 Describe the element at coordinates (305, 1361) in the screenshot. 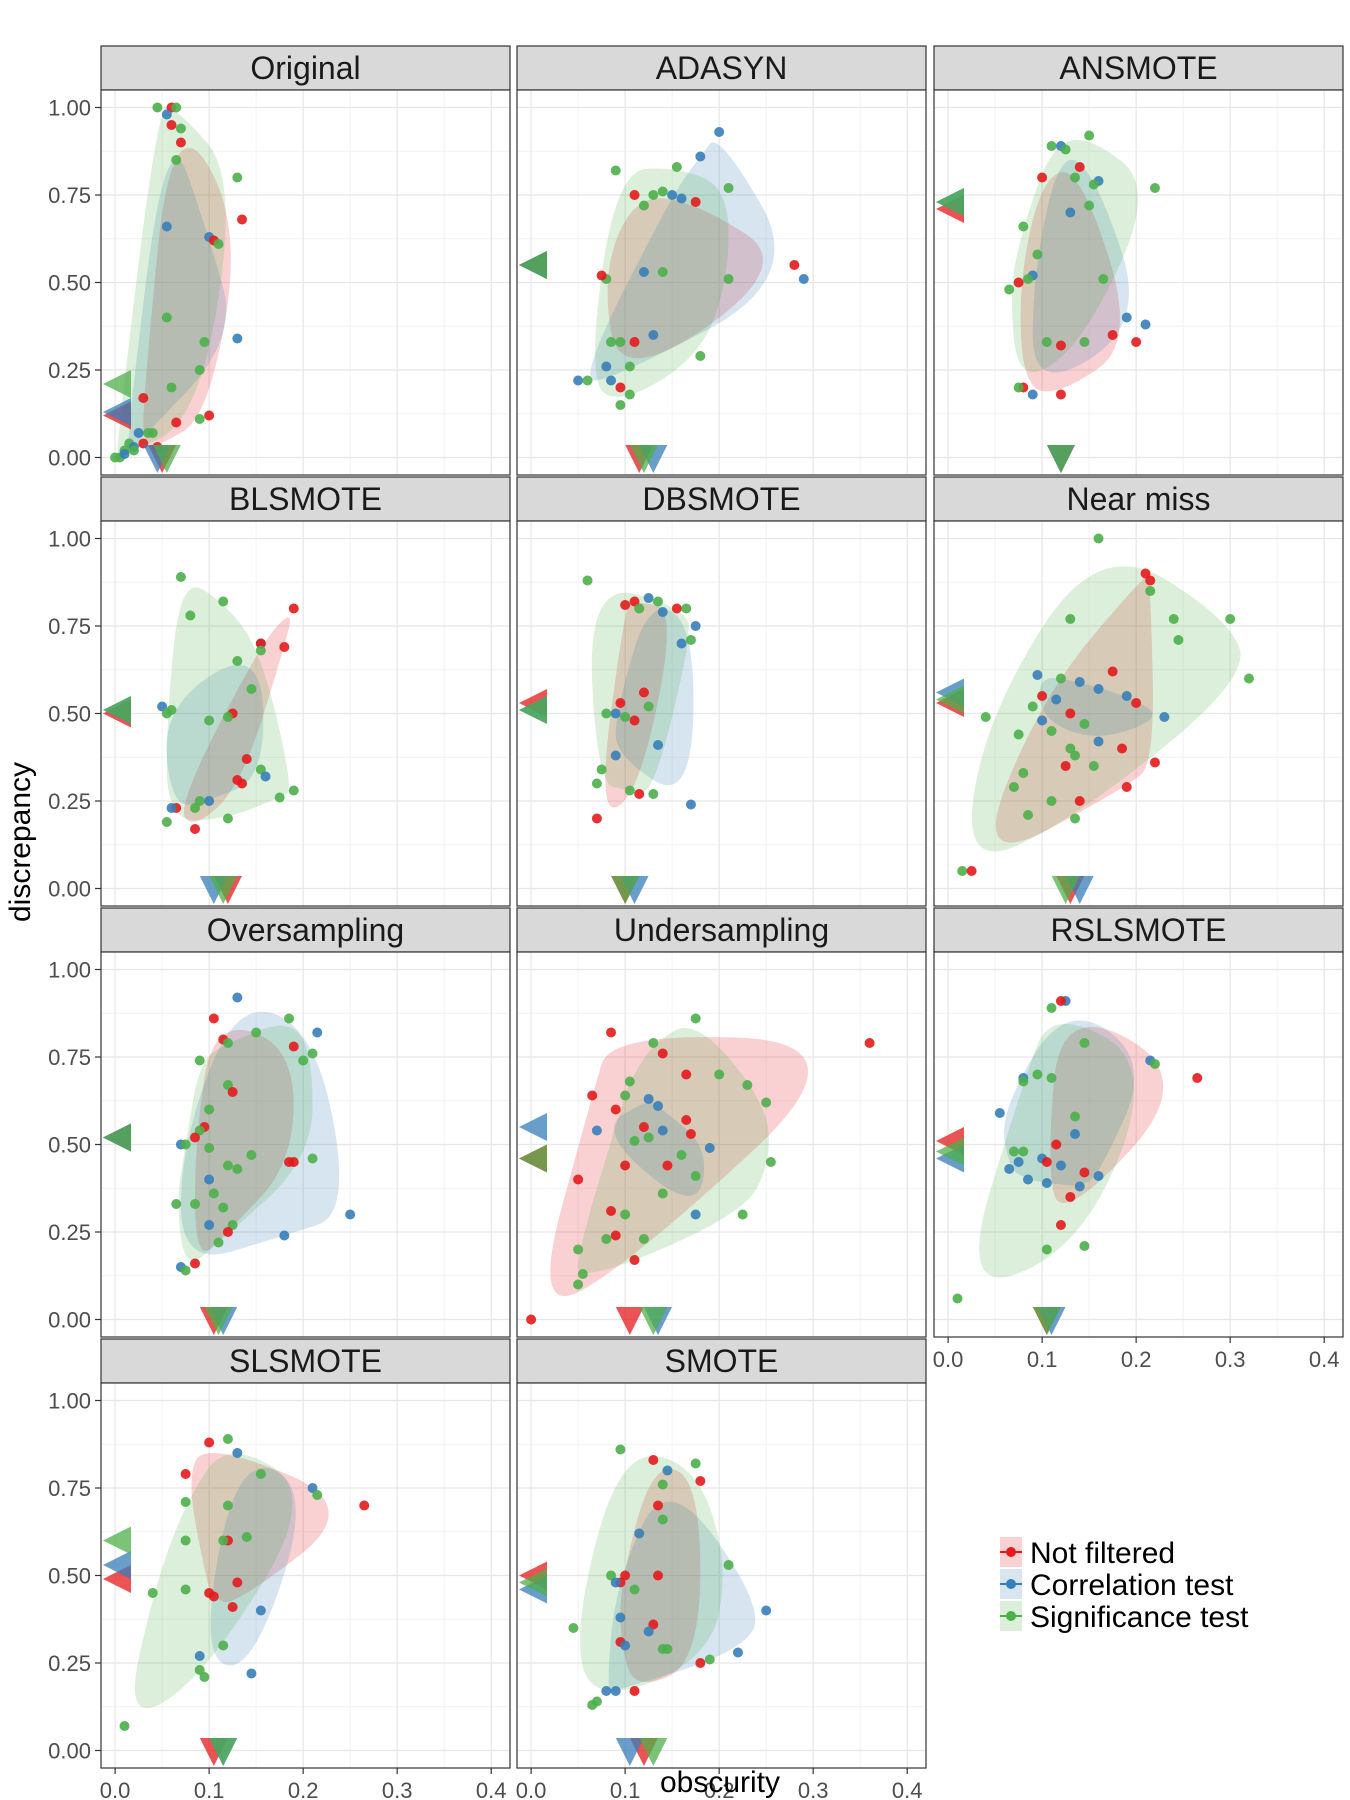

I see `facet-title: SLSMOTE` at that location.